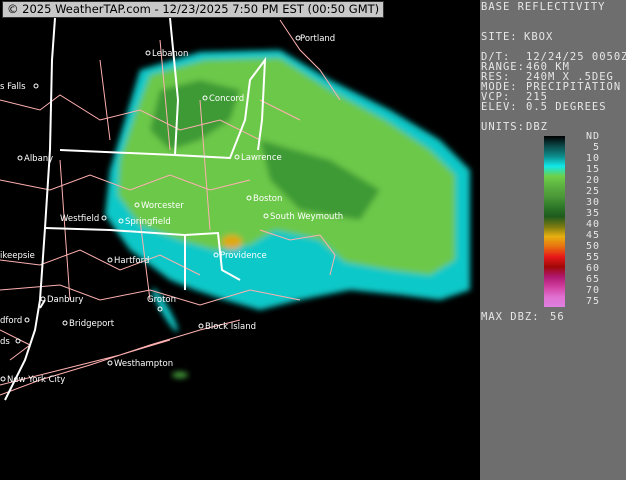  Describe the element at coordinates (143, 364) in the screenshot. I see `svg-text: Westhampton` at that location.